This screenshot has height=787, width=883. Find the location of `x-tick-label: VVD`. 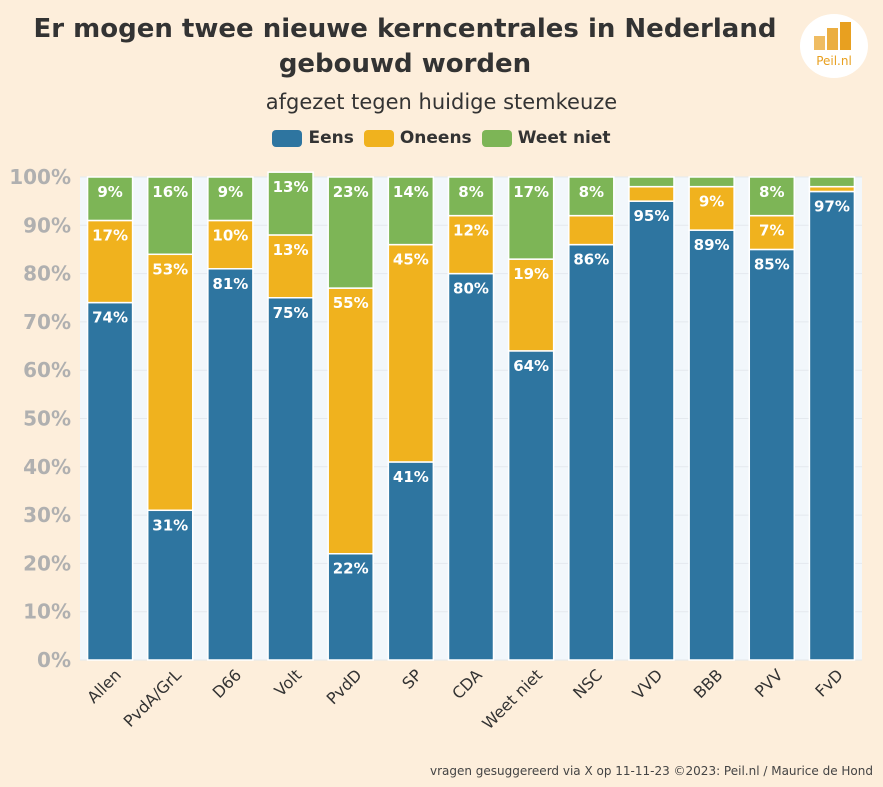

x-tick-label: VVD is located at coordinates (648, 684).